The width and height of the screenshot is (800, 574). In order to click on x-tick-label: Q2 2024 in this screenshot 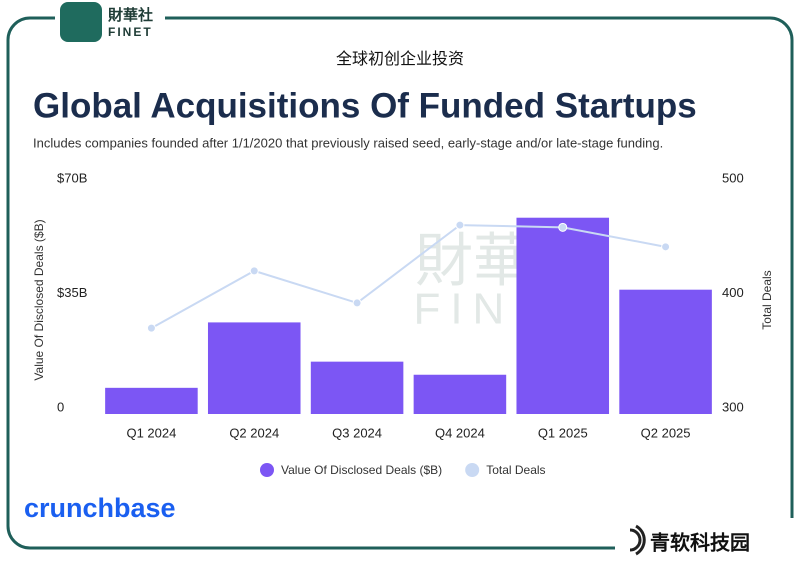, I will do `click(254, 432)`.